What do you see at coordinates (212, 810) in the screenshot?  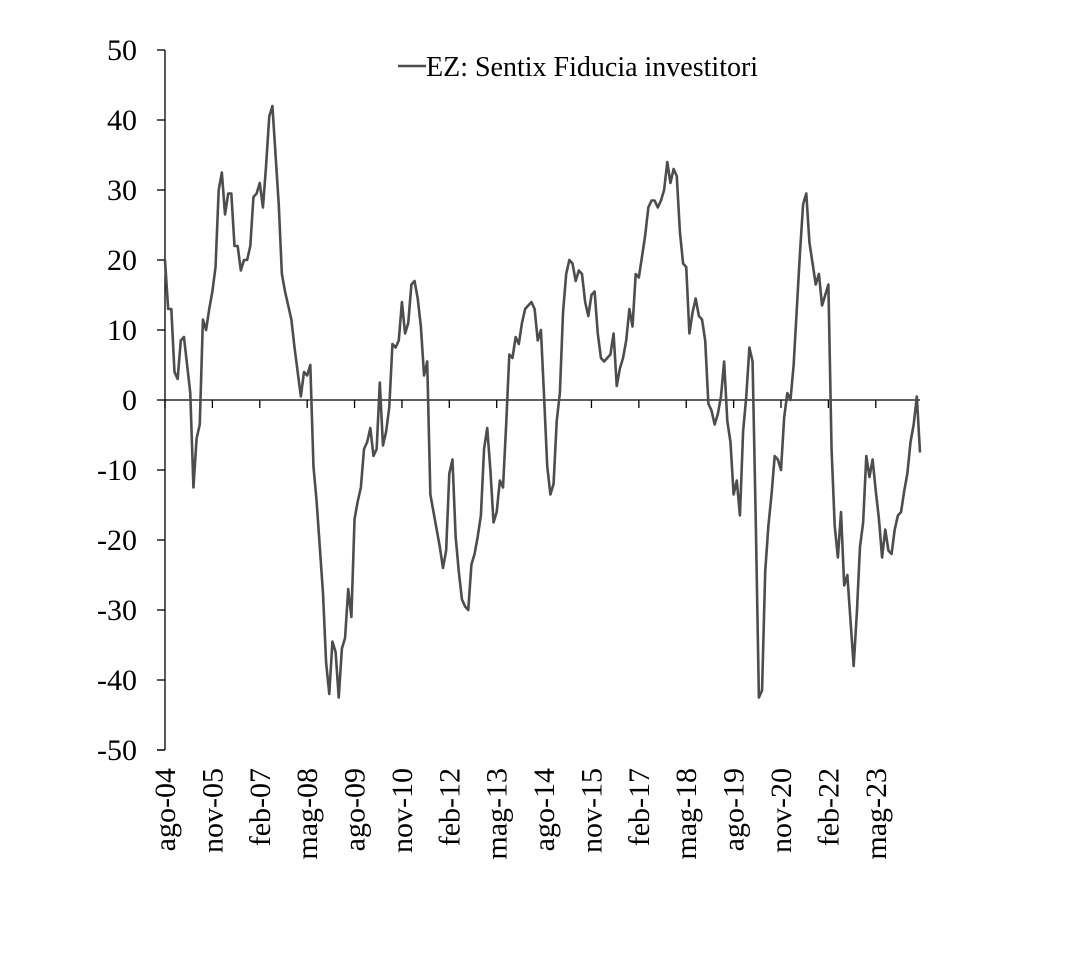 I see `x-tick-label: nov-05` at bounding box center [212, 810].